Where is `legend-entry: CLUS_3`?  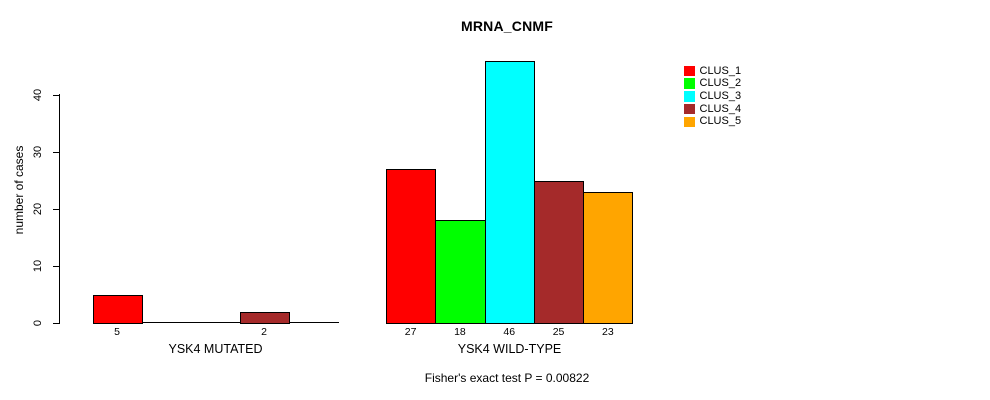 legend-entry: CLUS_3 is located at coordinates (712, 96).